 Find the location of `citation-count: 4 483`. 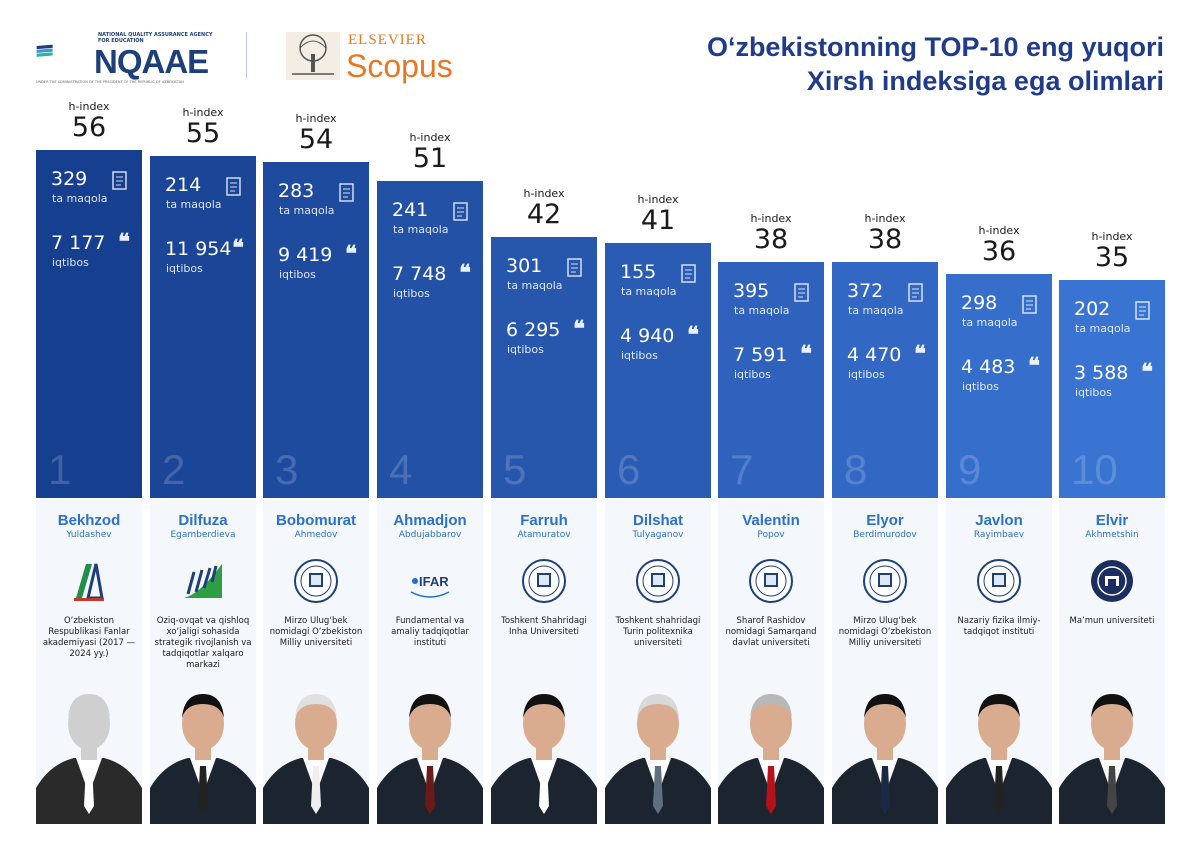

citation-count: 4 483 is located at coordinates (988, 367).